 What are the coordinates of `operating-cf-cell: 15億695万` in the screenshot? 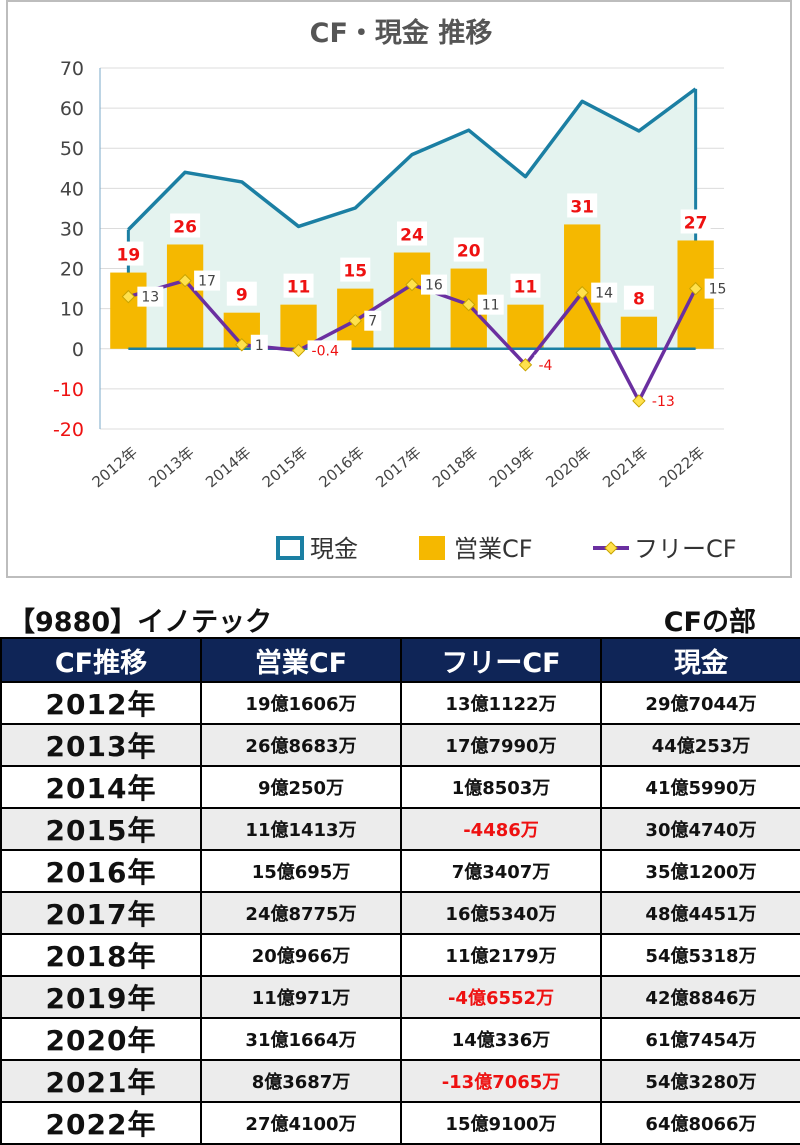 It's located at (301, 871).